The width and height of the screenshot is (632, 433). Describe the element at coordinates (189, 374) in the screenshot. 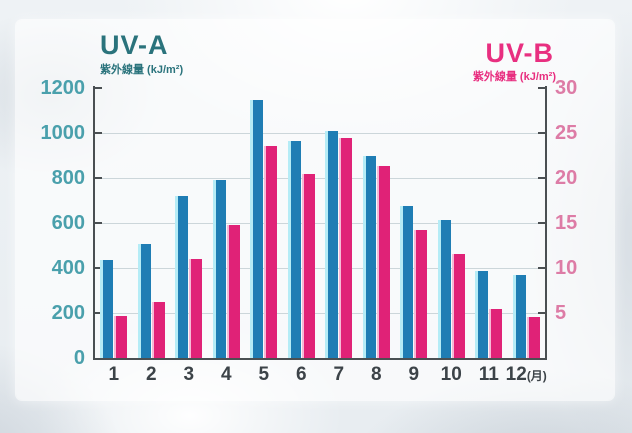

I see `x-axis-month-label: 3` at that location.